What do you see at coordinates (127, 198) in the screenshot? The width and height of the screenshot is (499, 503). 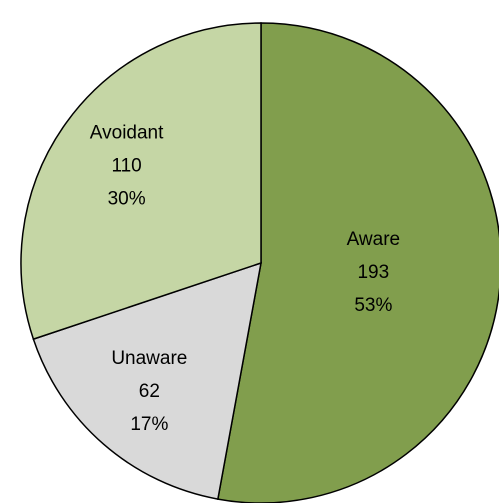 I see `slice-label-percent: 30%` at bounding box center [127, 198].